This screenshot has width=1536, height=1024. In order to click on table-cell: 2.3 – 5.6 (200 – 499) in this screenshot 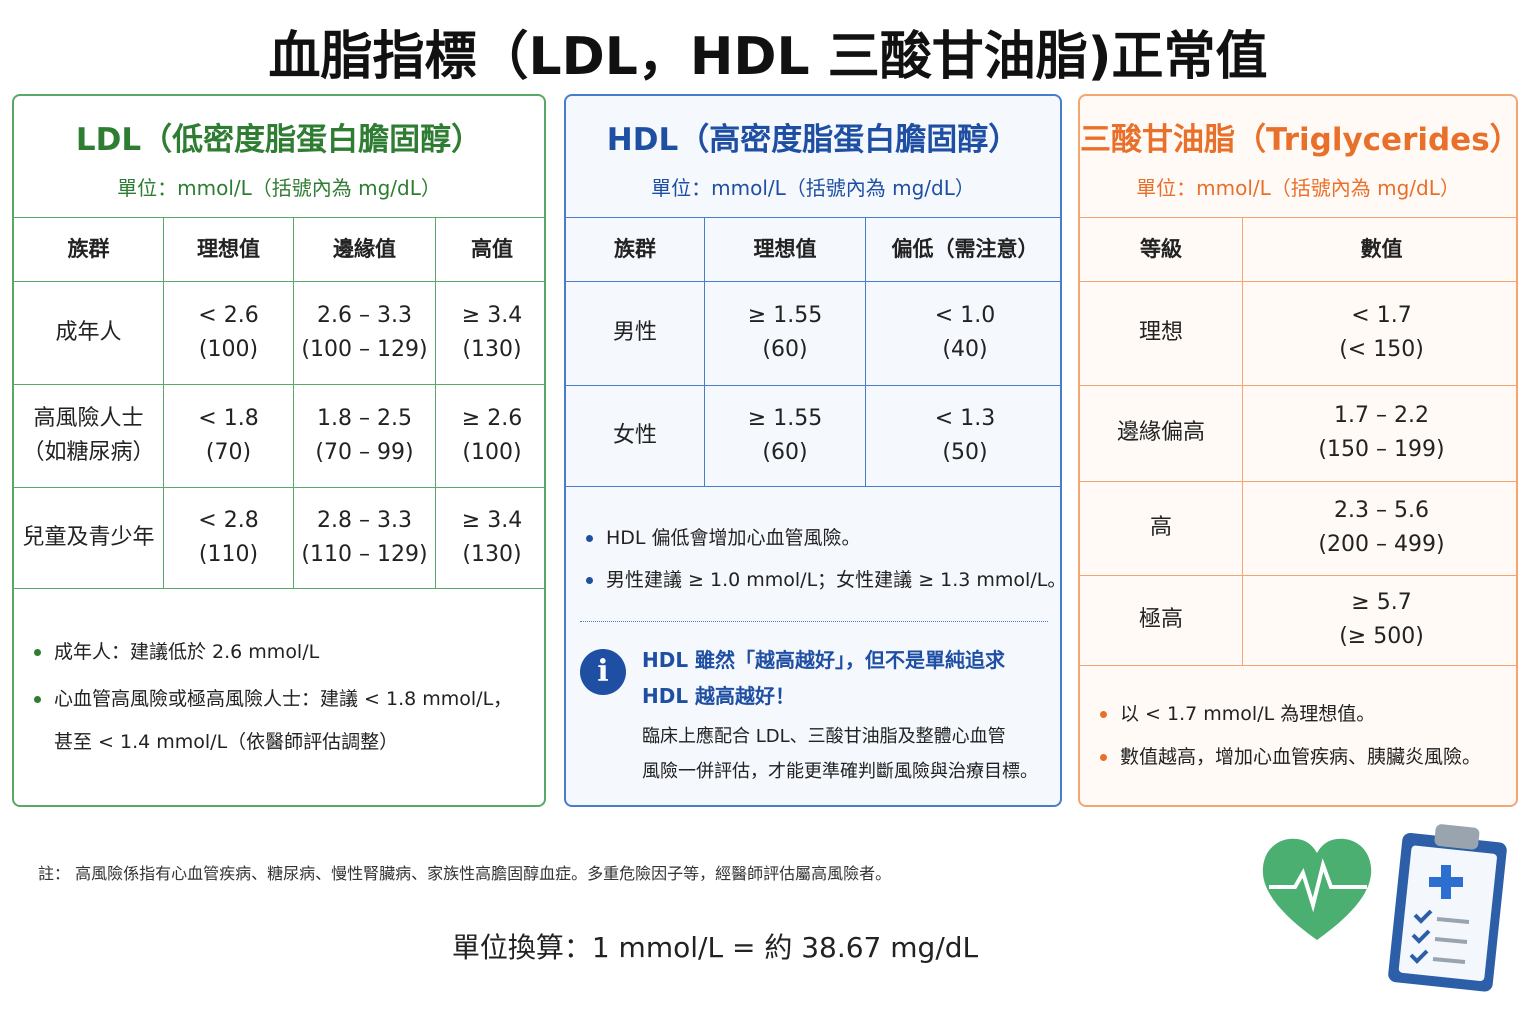, I will do `click(1379, 528)`.